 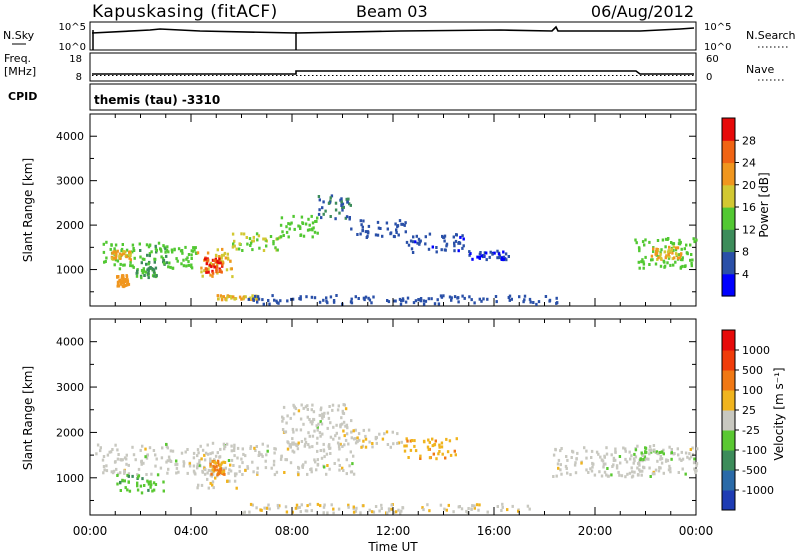 I want to click on colorbar-segment, so click(x=728, y=285).